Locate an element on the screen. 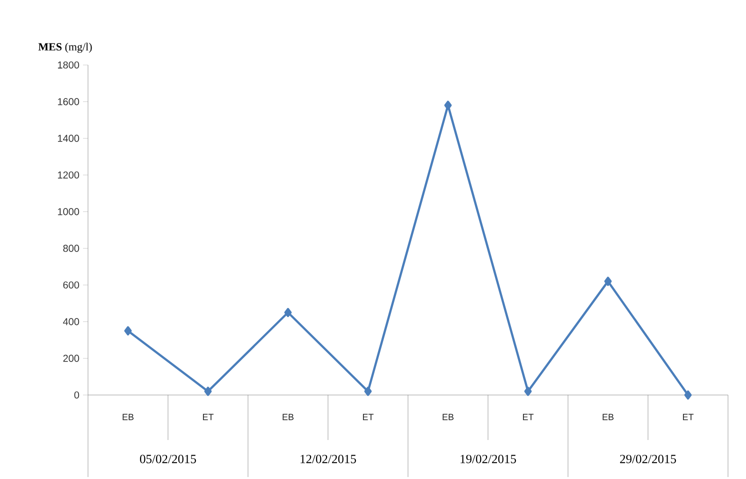  text: 05/02/2015 is located at coordinates (168, 459).